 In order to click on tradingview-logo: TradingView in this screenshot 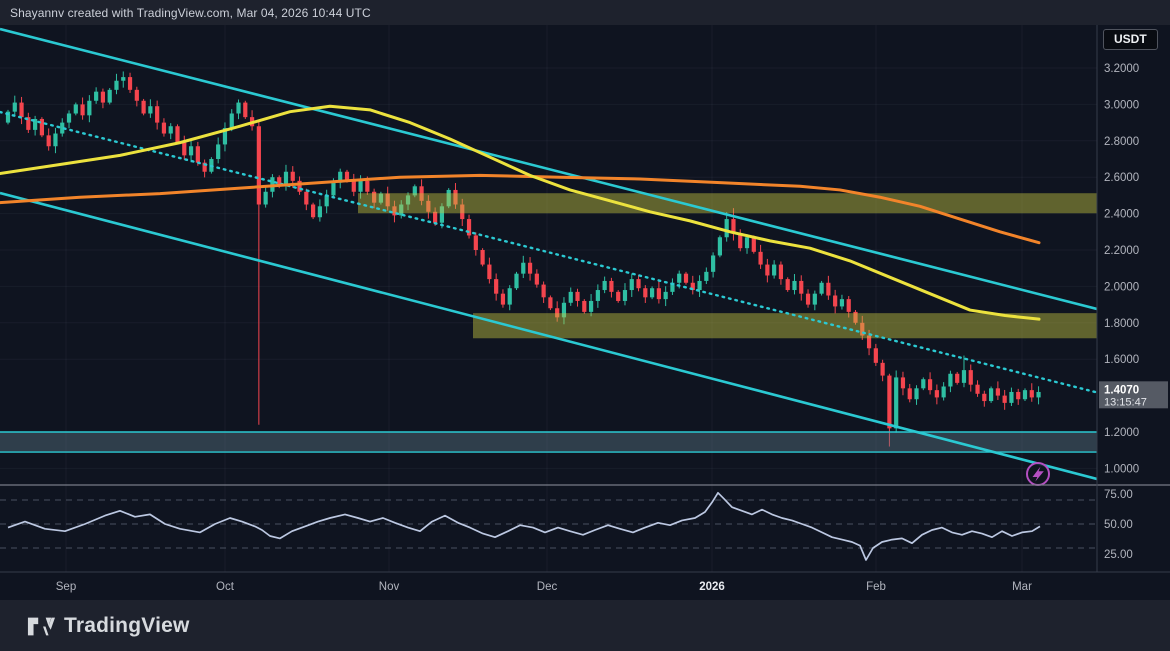, I will do `click(95, 626)`.